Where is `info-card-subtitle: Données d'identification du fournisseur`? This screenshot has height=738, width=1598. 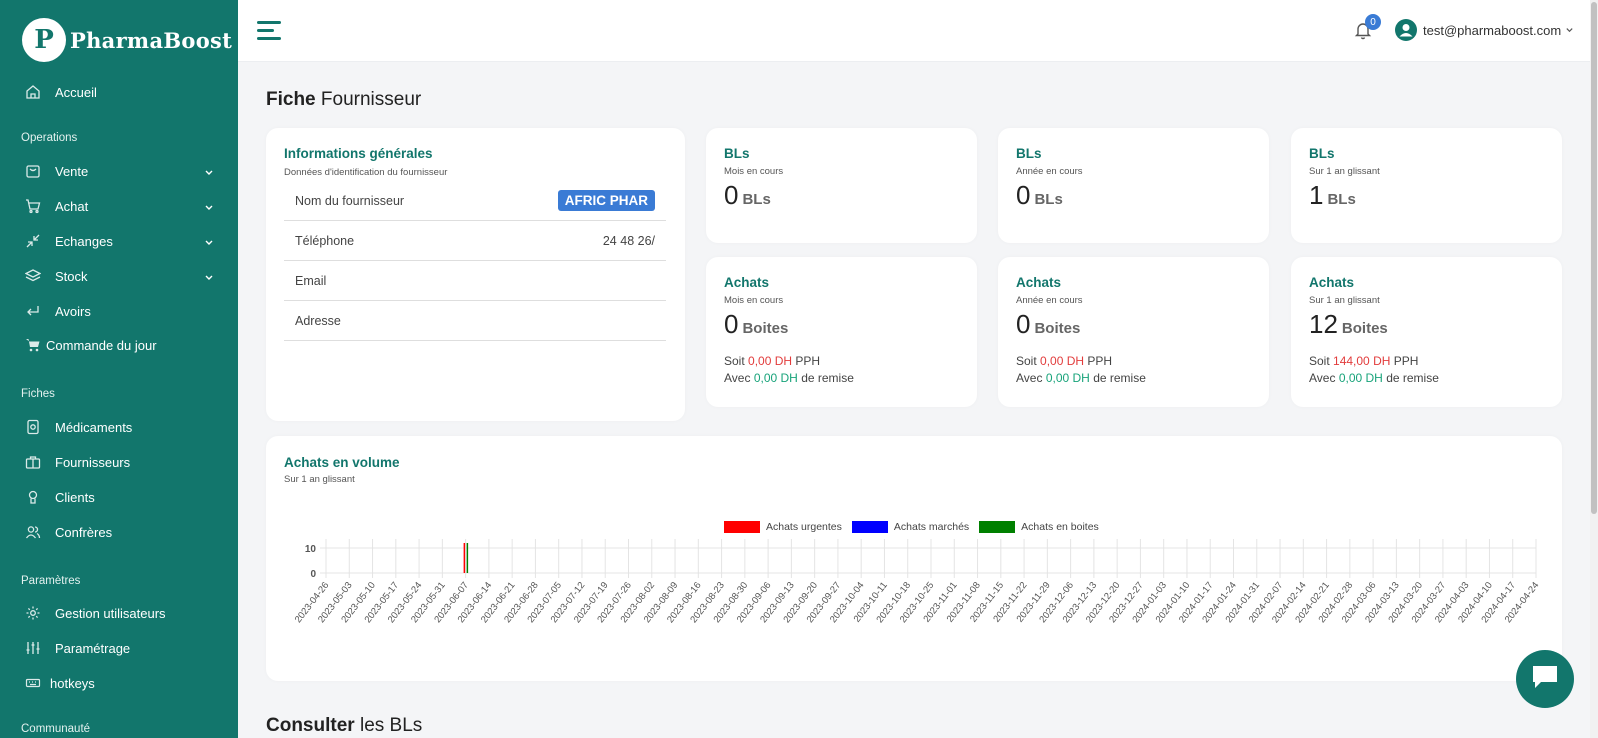 info-card-subtitle: Données d'identification du fournisseur is located at coordinates (366, 172).